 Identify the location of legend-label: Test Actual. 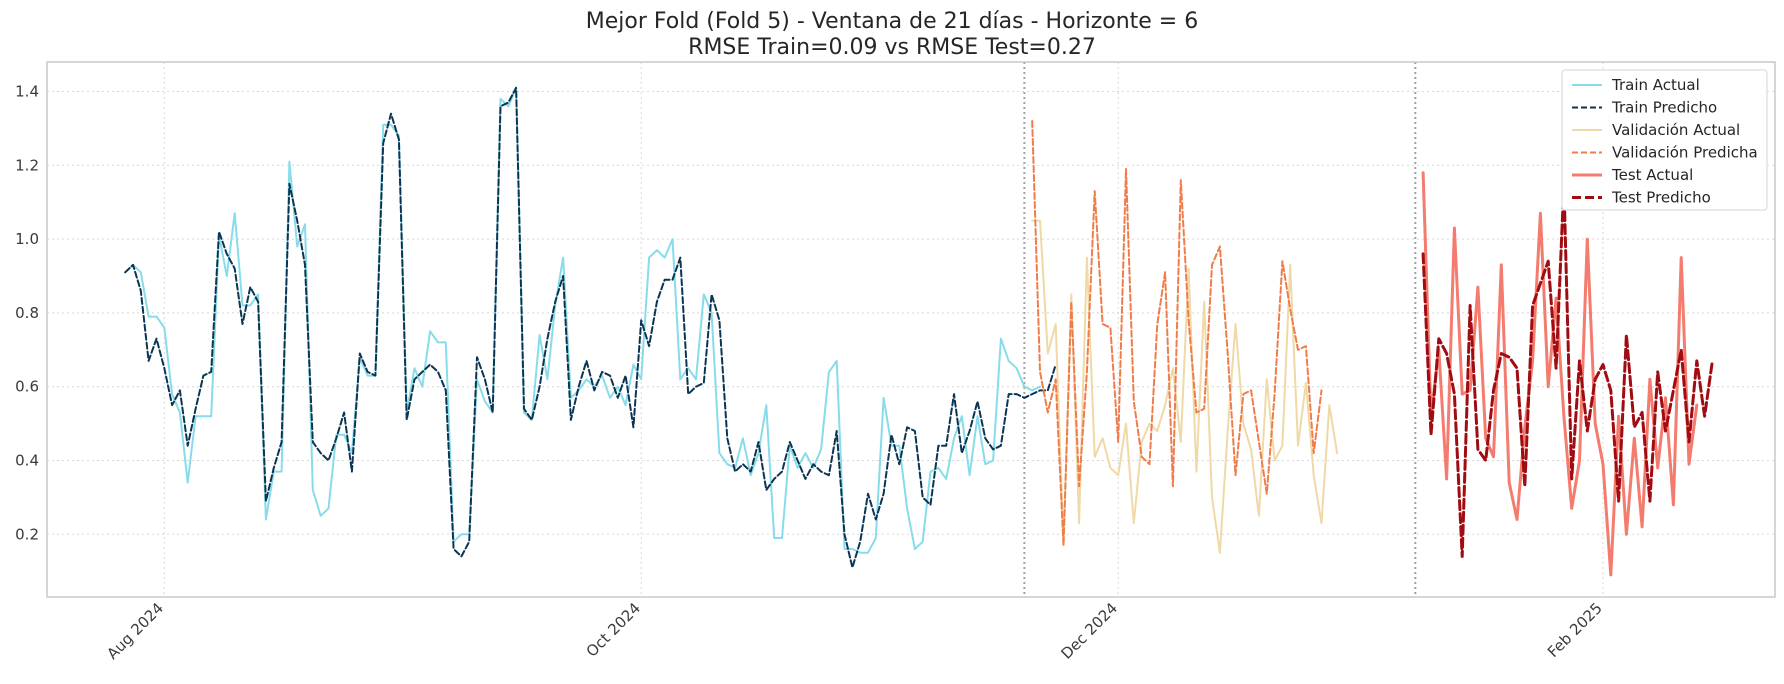
(1652, 175).